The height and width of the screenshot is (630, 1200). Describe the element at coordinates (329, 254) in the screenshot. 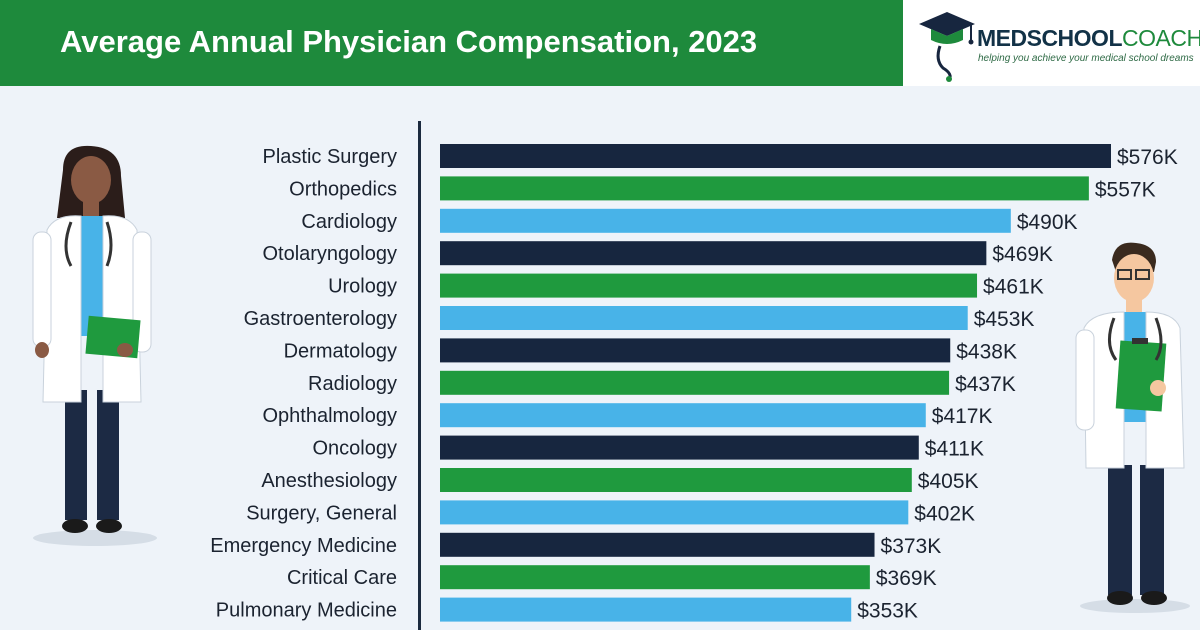

I see `category-label: Otolaryngology` at that location.